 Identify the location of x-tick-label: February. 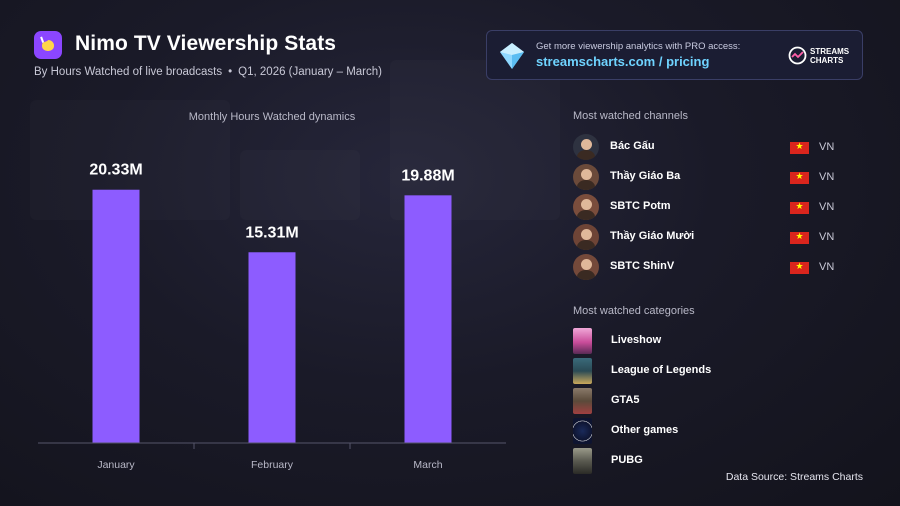
(272, 465).